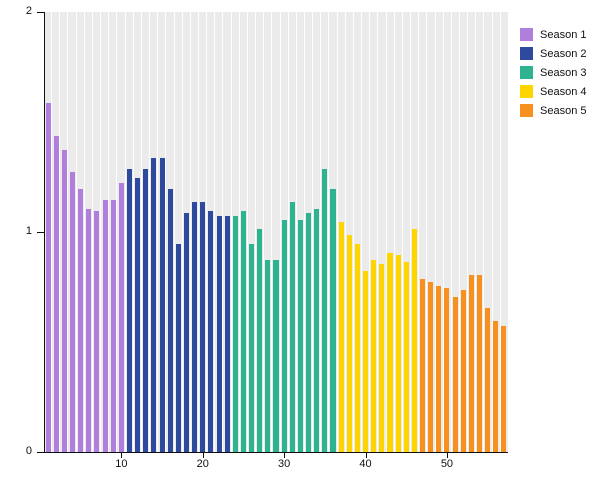 The height and width of the screenshot is (500, 606). Describe the element at coordinates (121, 464) in the screenshot. I see `x-axis-tick-label: 10` at that location.